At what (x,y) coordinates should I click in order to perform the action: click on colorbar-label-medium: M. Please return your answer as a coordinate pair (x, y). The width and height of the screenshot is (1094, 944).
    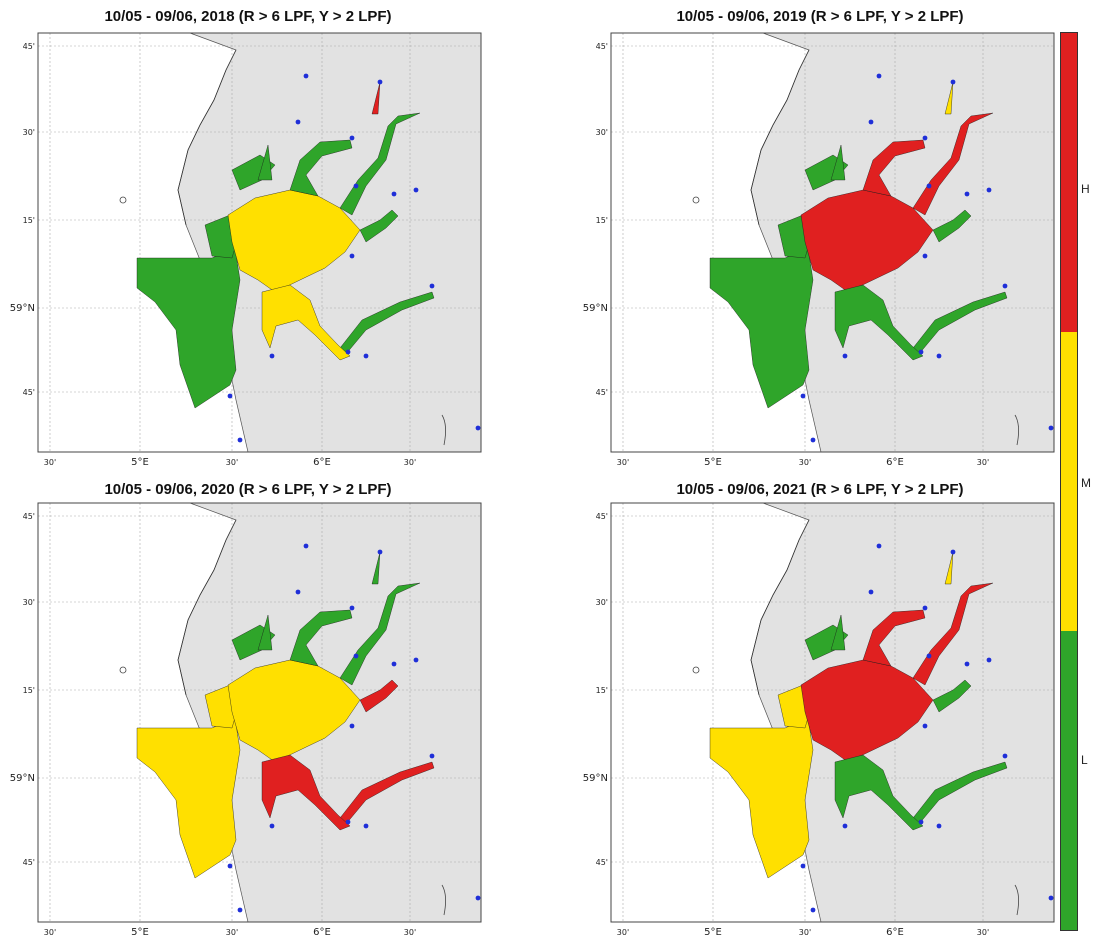
    Looking at the image, I should click on (1086, 483).